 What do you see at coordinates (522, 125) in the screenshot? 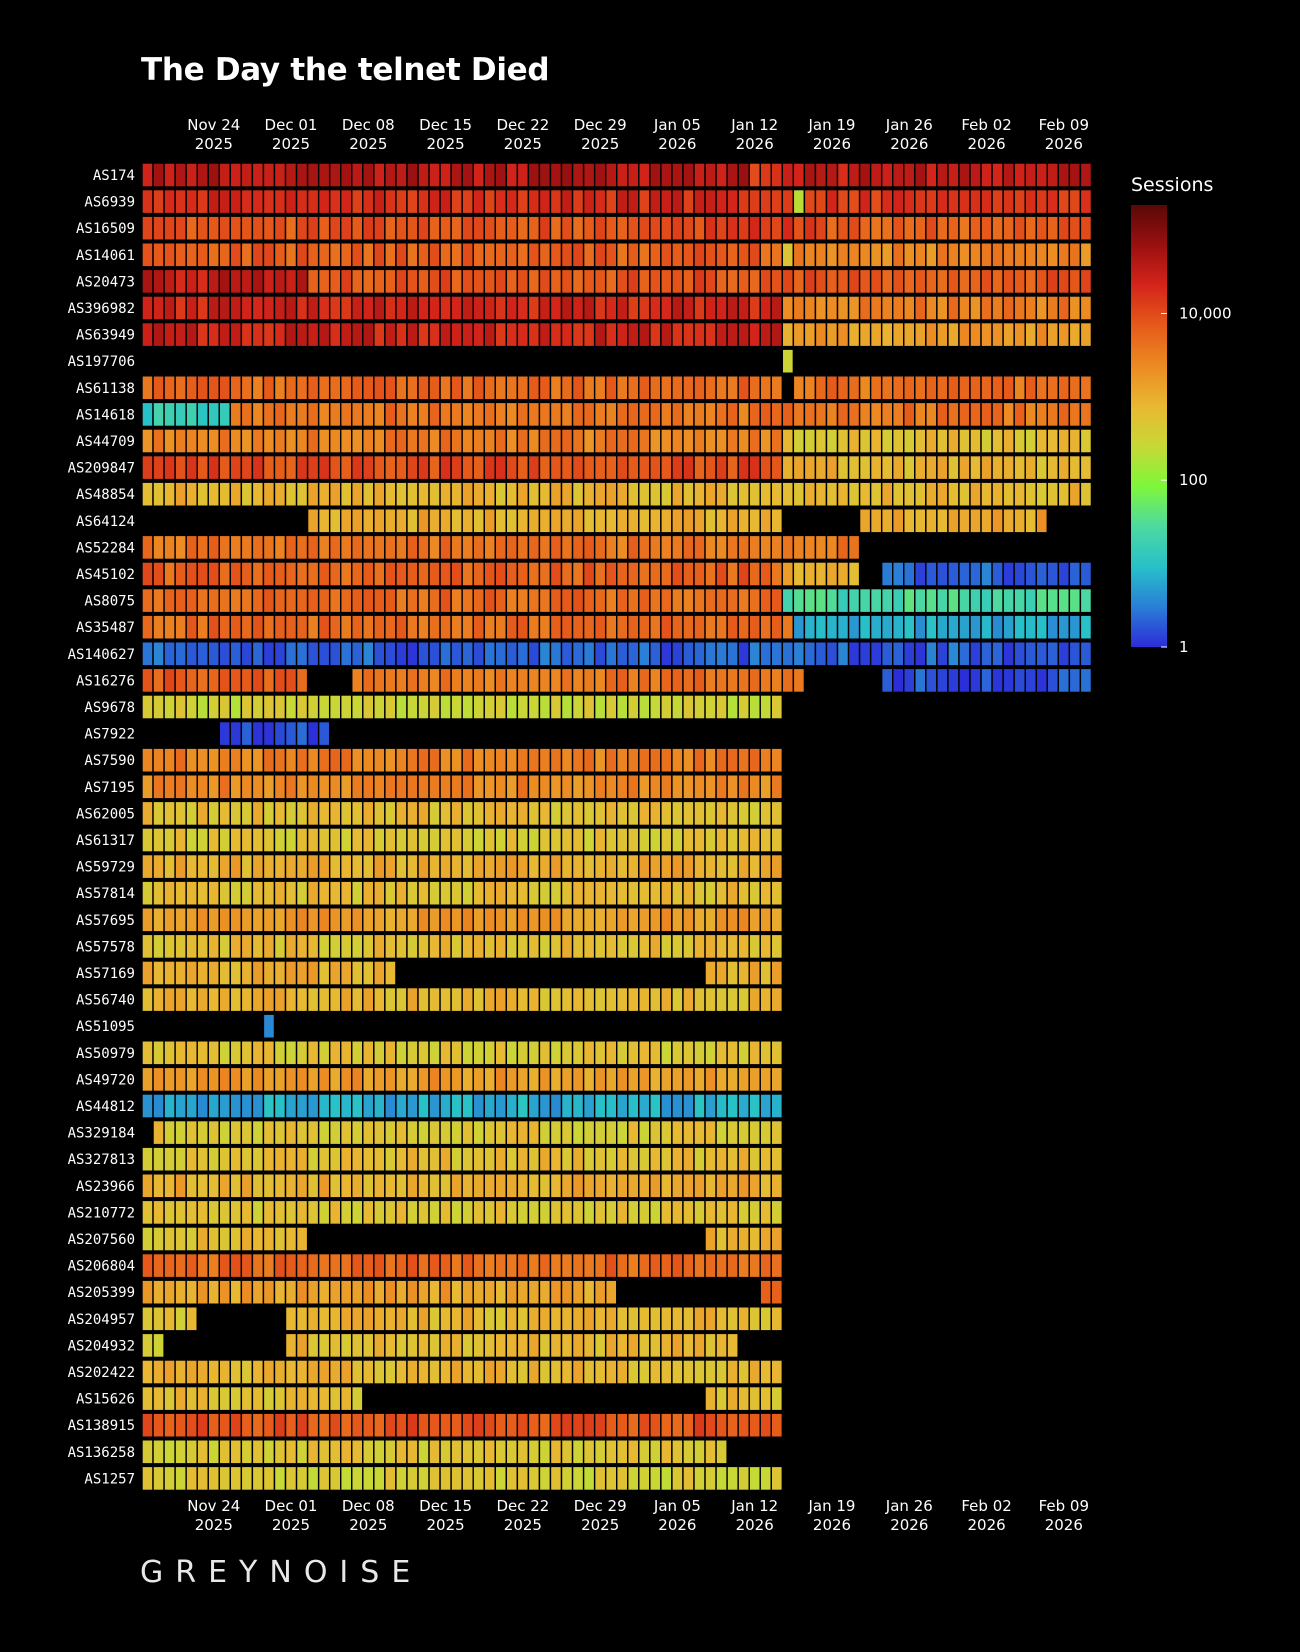
I see `x-tick-label: Dec 22` at bounding box center [522, 125].